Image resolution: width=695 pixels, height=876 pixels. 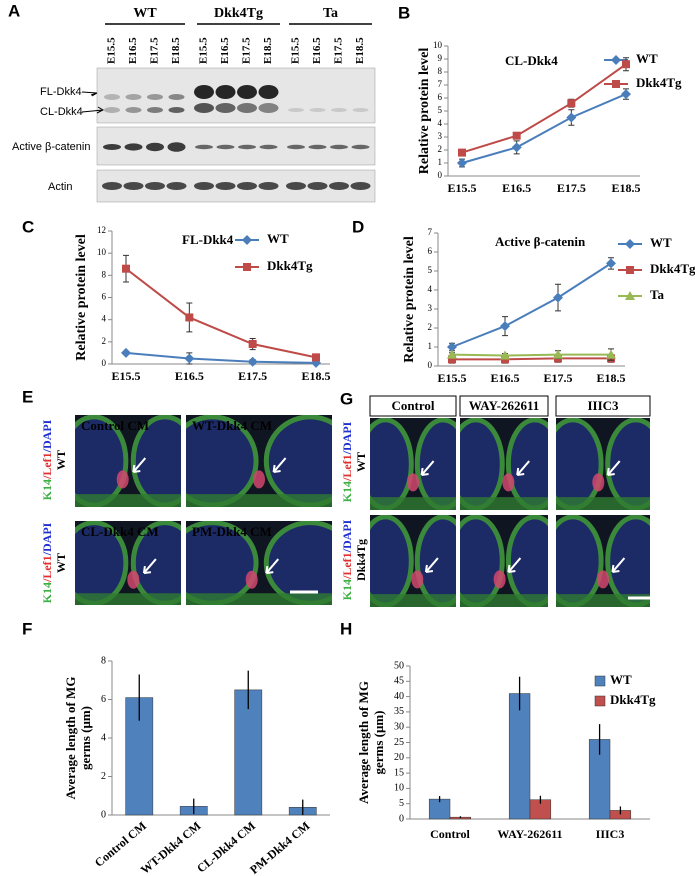 What do you see at coordinates (236, 146) in the screenshot?
I see `blot-strip` at bounding box center [236, 146].